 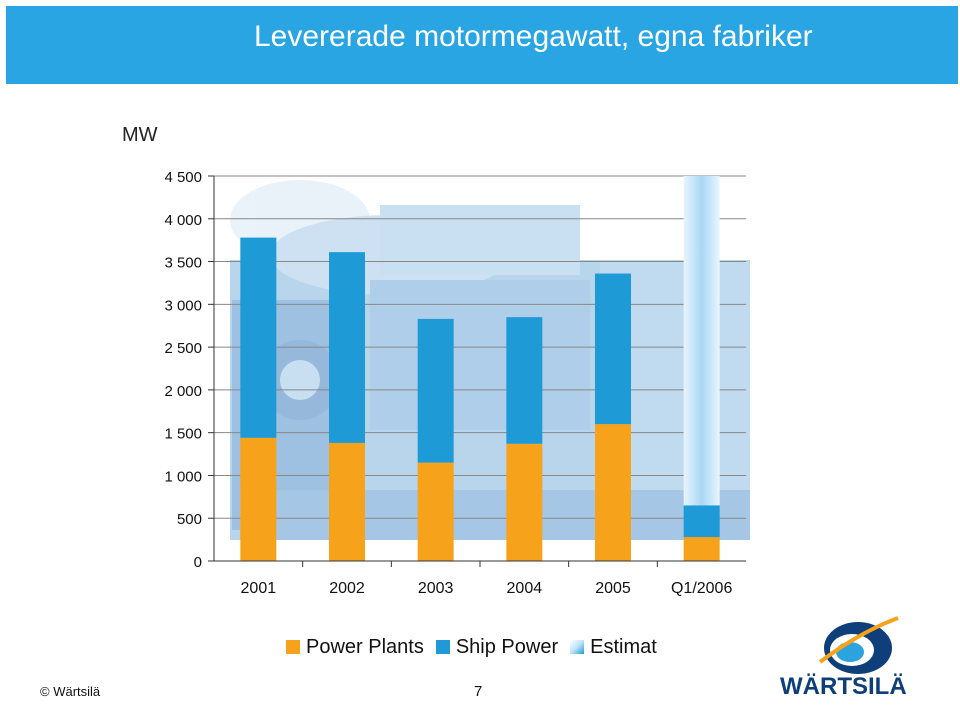 What do you see at coordinates (140, 135) in the screenshot?
I see `y-axis-unit: MW` at bounding box center [140, 135].